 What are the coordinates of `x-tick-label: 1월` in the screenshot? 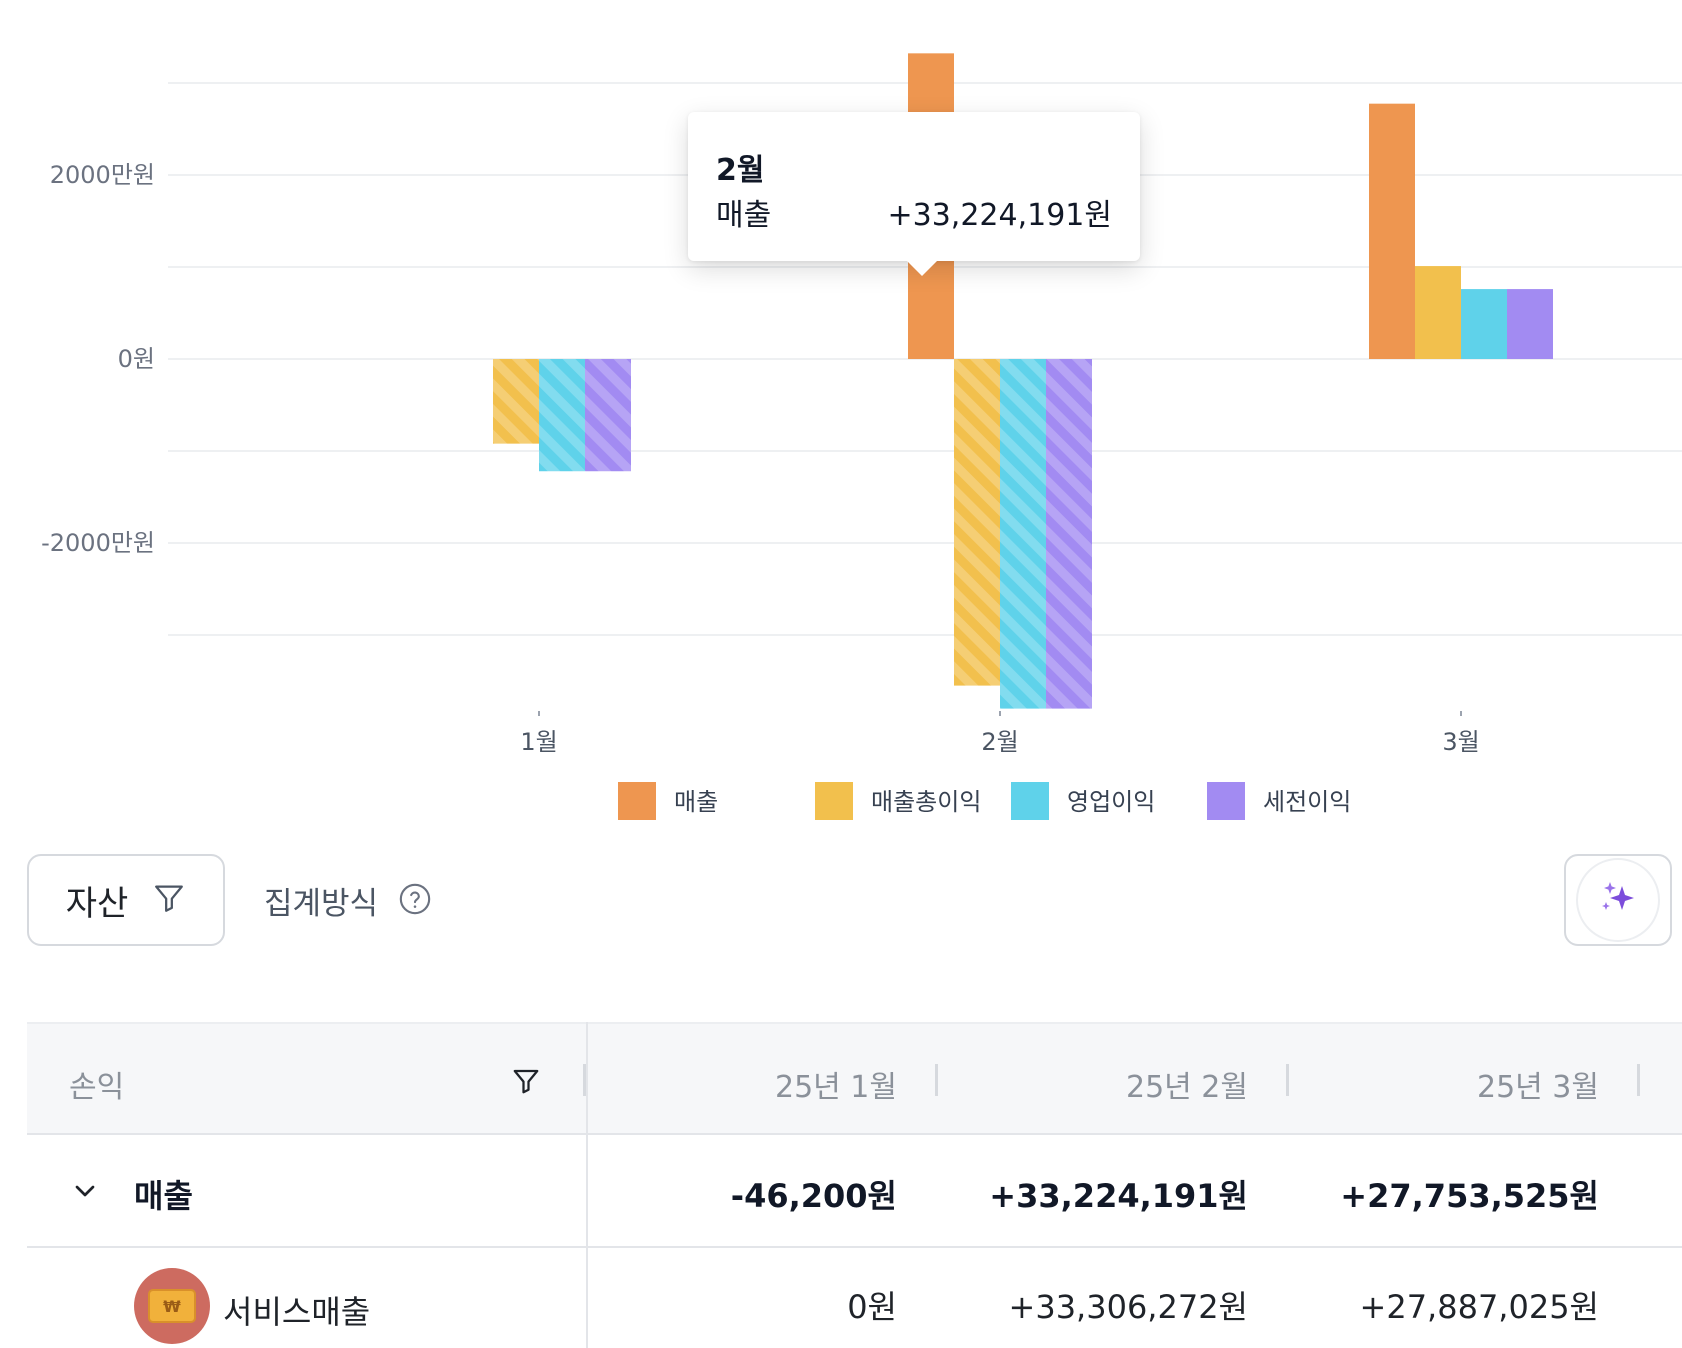 It's located at (538, 742).